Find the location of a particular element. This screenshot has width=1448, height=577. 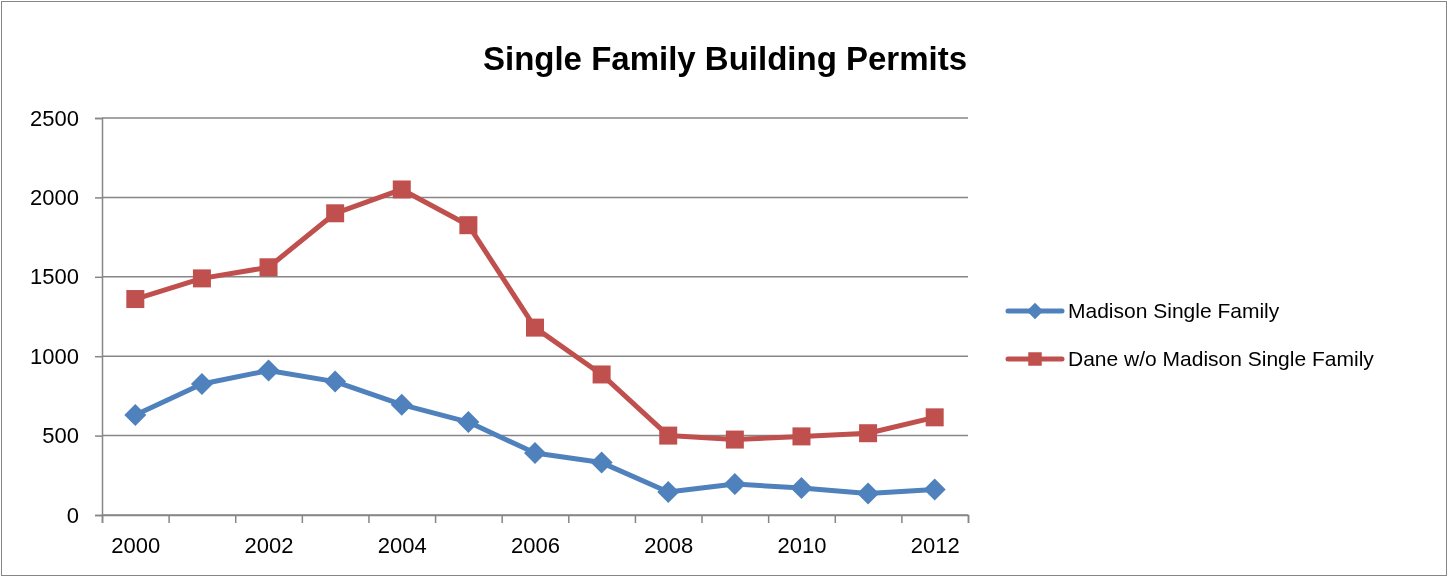

y-tick-label: 1000 is located at coordinates (54, 356).